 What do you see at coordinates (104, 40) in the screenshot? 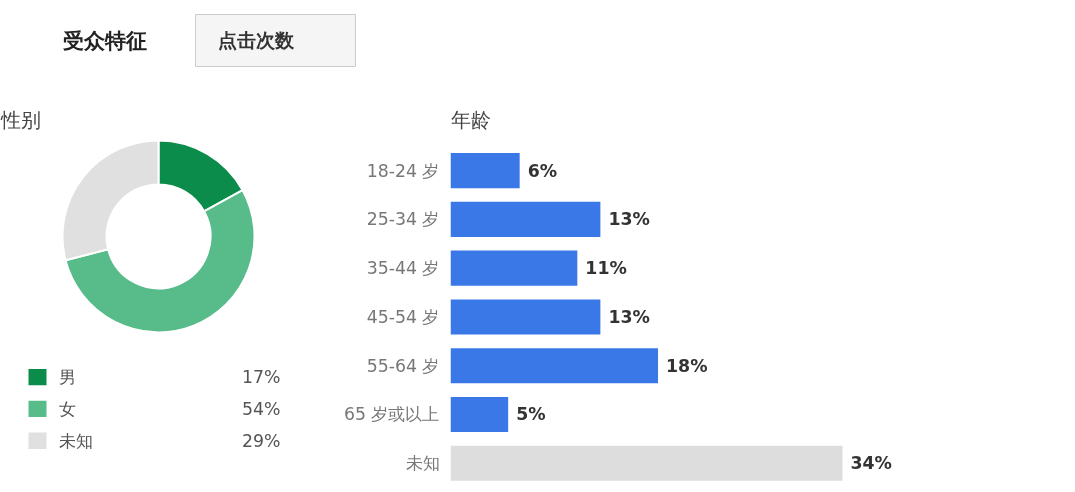
I see `text: 受众特征` at bounding box center [104, 40].